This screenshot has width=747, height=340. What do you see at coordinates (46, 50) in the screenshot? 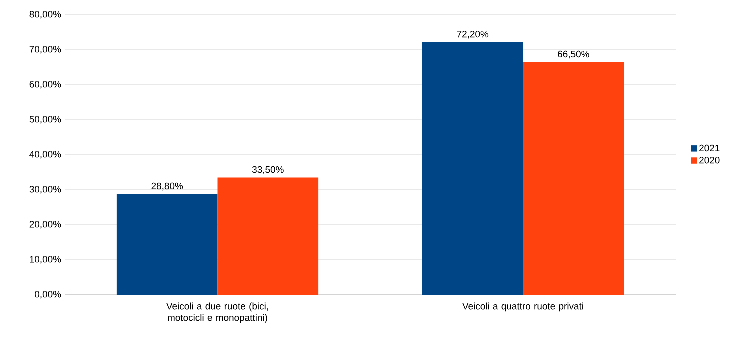
I see `y-tick-label: 70,00%` at bounding box center [46, 50].